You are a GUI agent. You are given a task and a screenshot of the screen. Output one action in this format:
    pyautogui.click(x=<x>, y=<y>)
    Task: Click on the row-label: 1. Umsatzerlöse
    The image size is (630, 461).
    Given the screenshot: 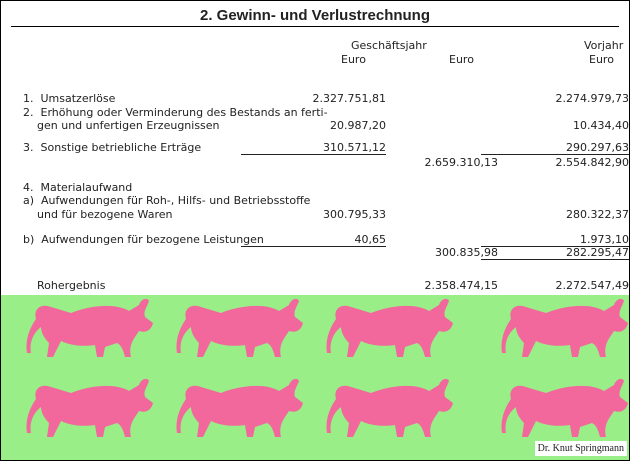 What is the action you would take?
    pyautogui.click(x=69, y=98)
    